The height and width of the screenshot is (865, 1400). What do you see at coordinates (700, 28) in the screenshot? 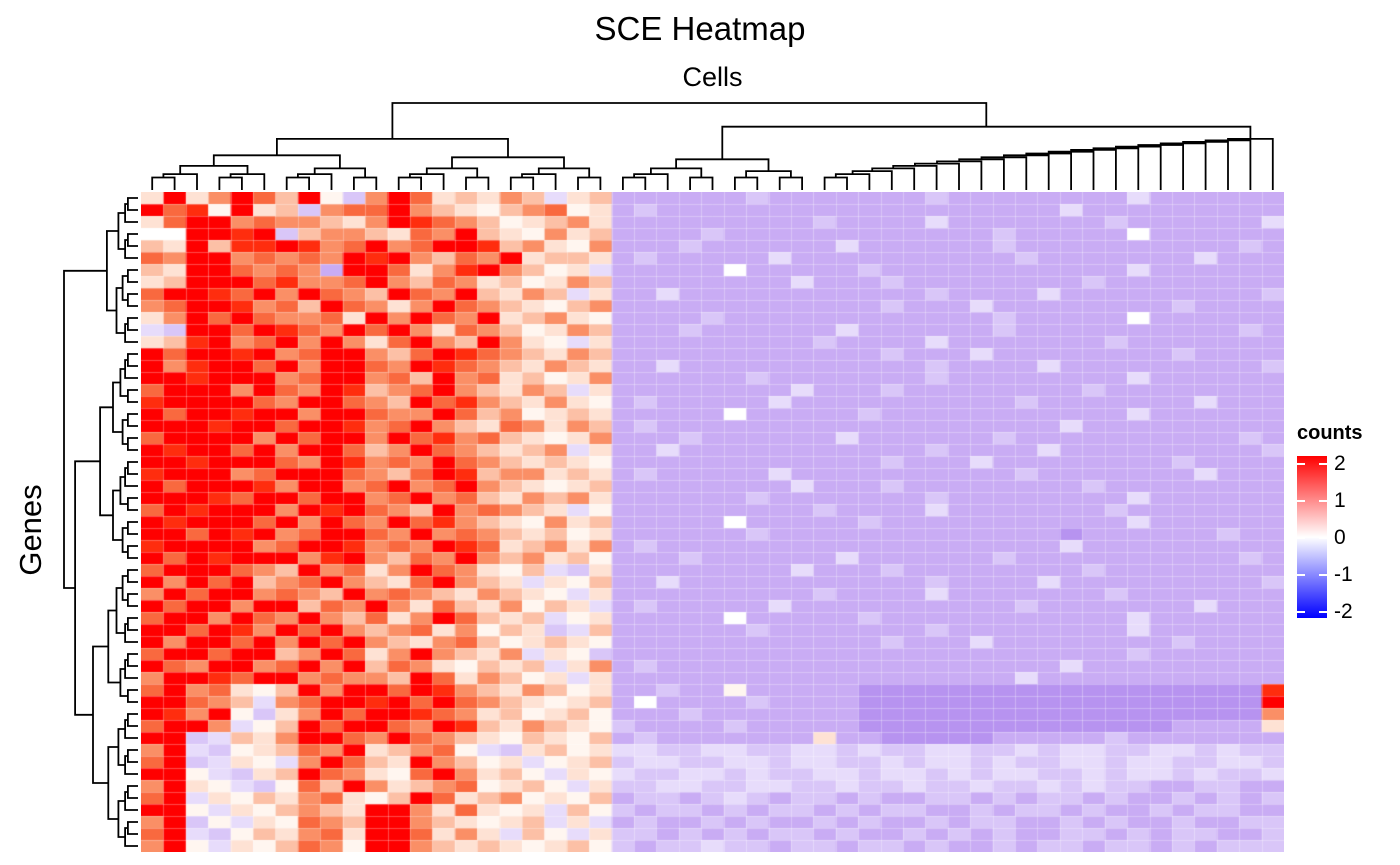
I see `chart-title: SCE Heatmap` at bounding box center [700, 28].